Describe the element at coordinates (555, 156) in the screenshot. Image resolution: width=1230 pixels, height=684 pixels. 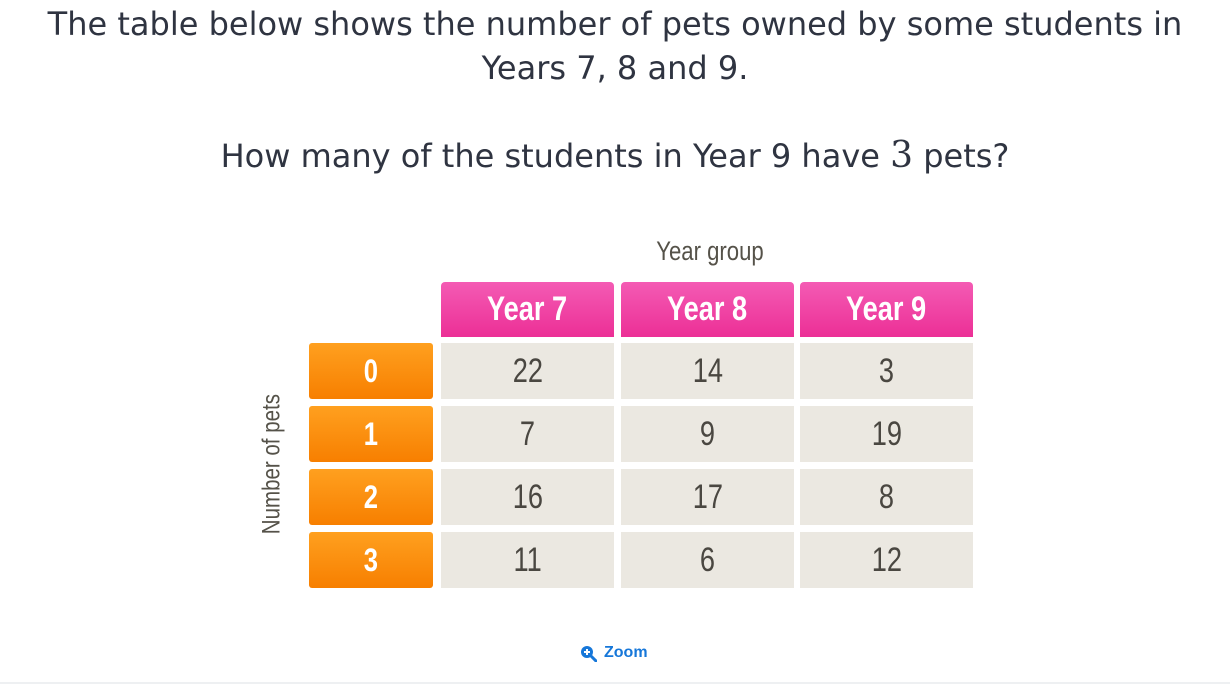
I see `question-prompt-text: How many of the students in Year 9 have` at that location.